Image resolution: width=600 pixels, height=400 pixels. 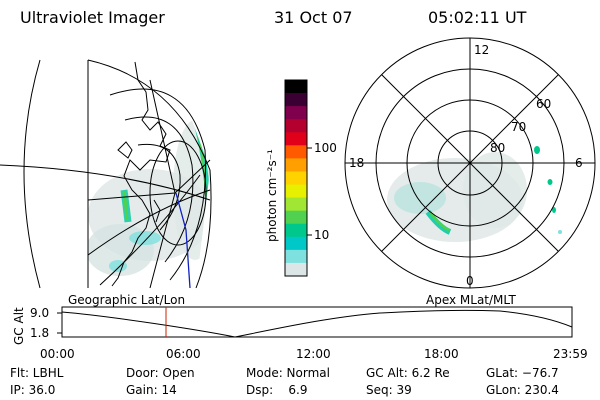 What do you see at coordinates (33, 390) in the screenshot?
I see `ip-info: IP: 36.0` at bounding box center [33, 390].